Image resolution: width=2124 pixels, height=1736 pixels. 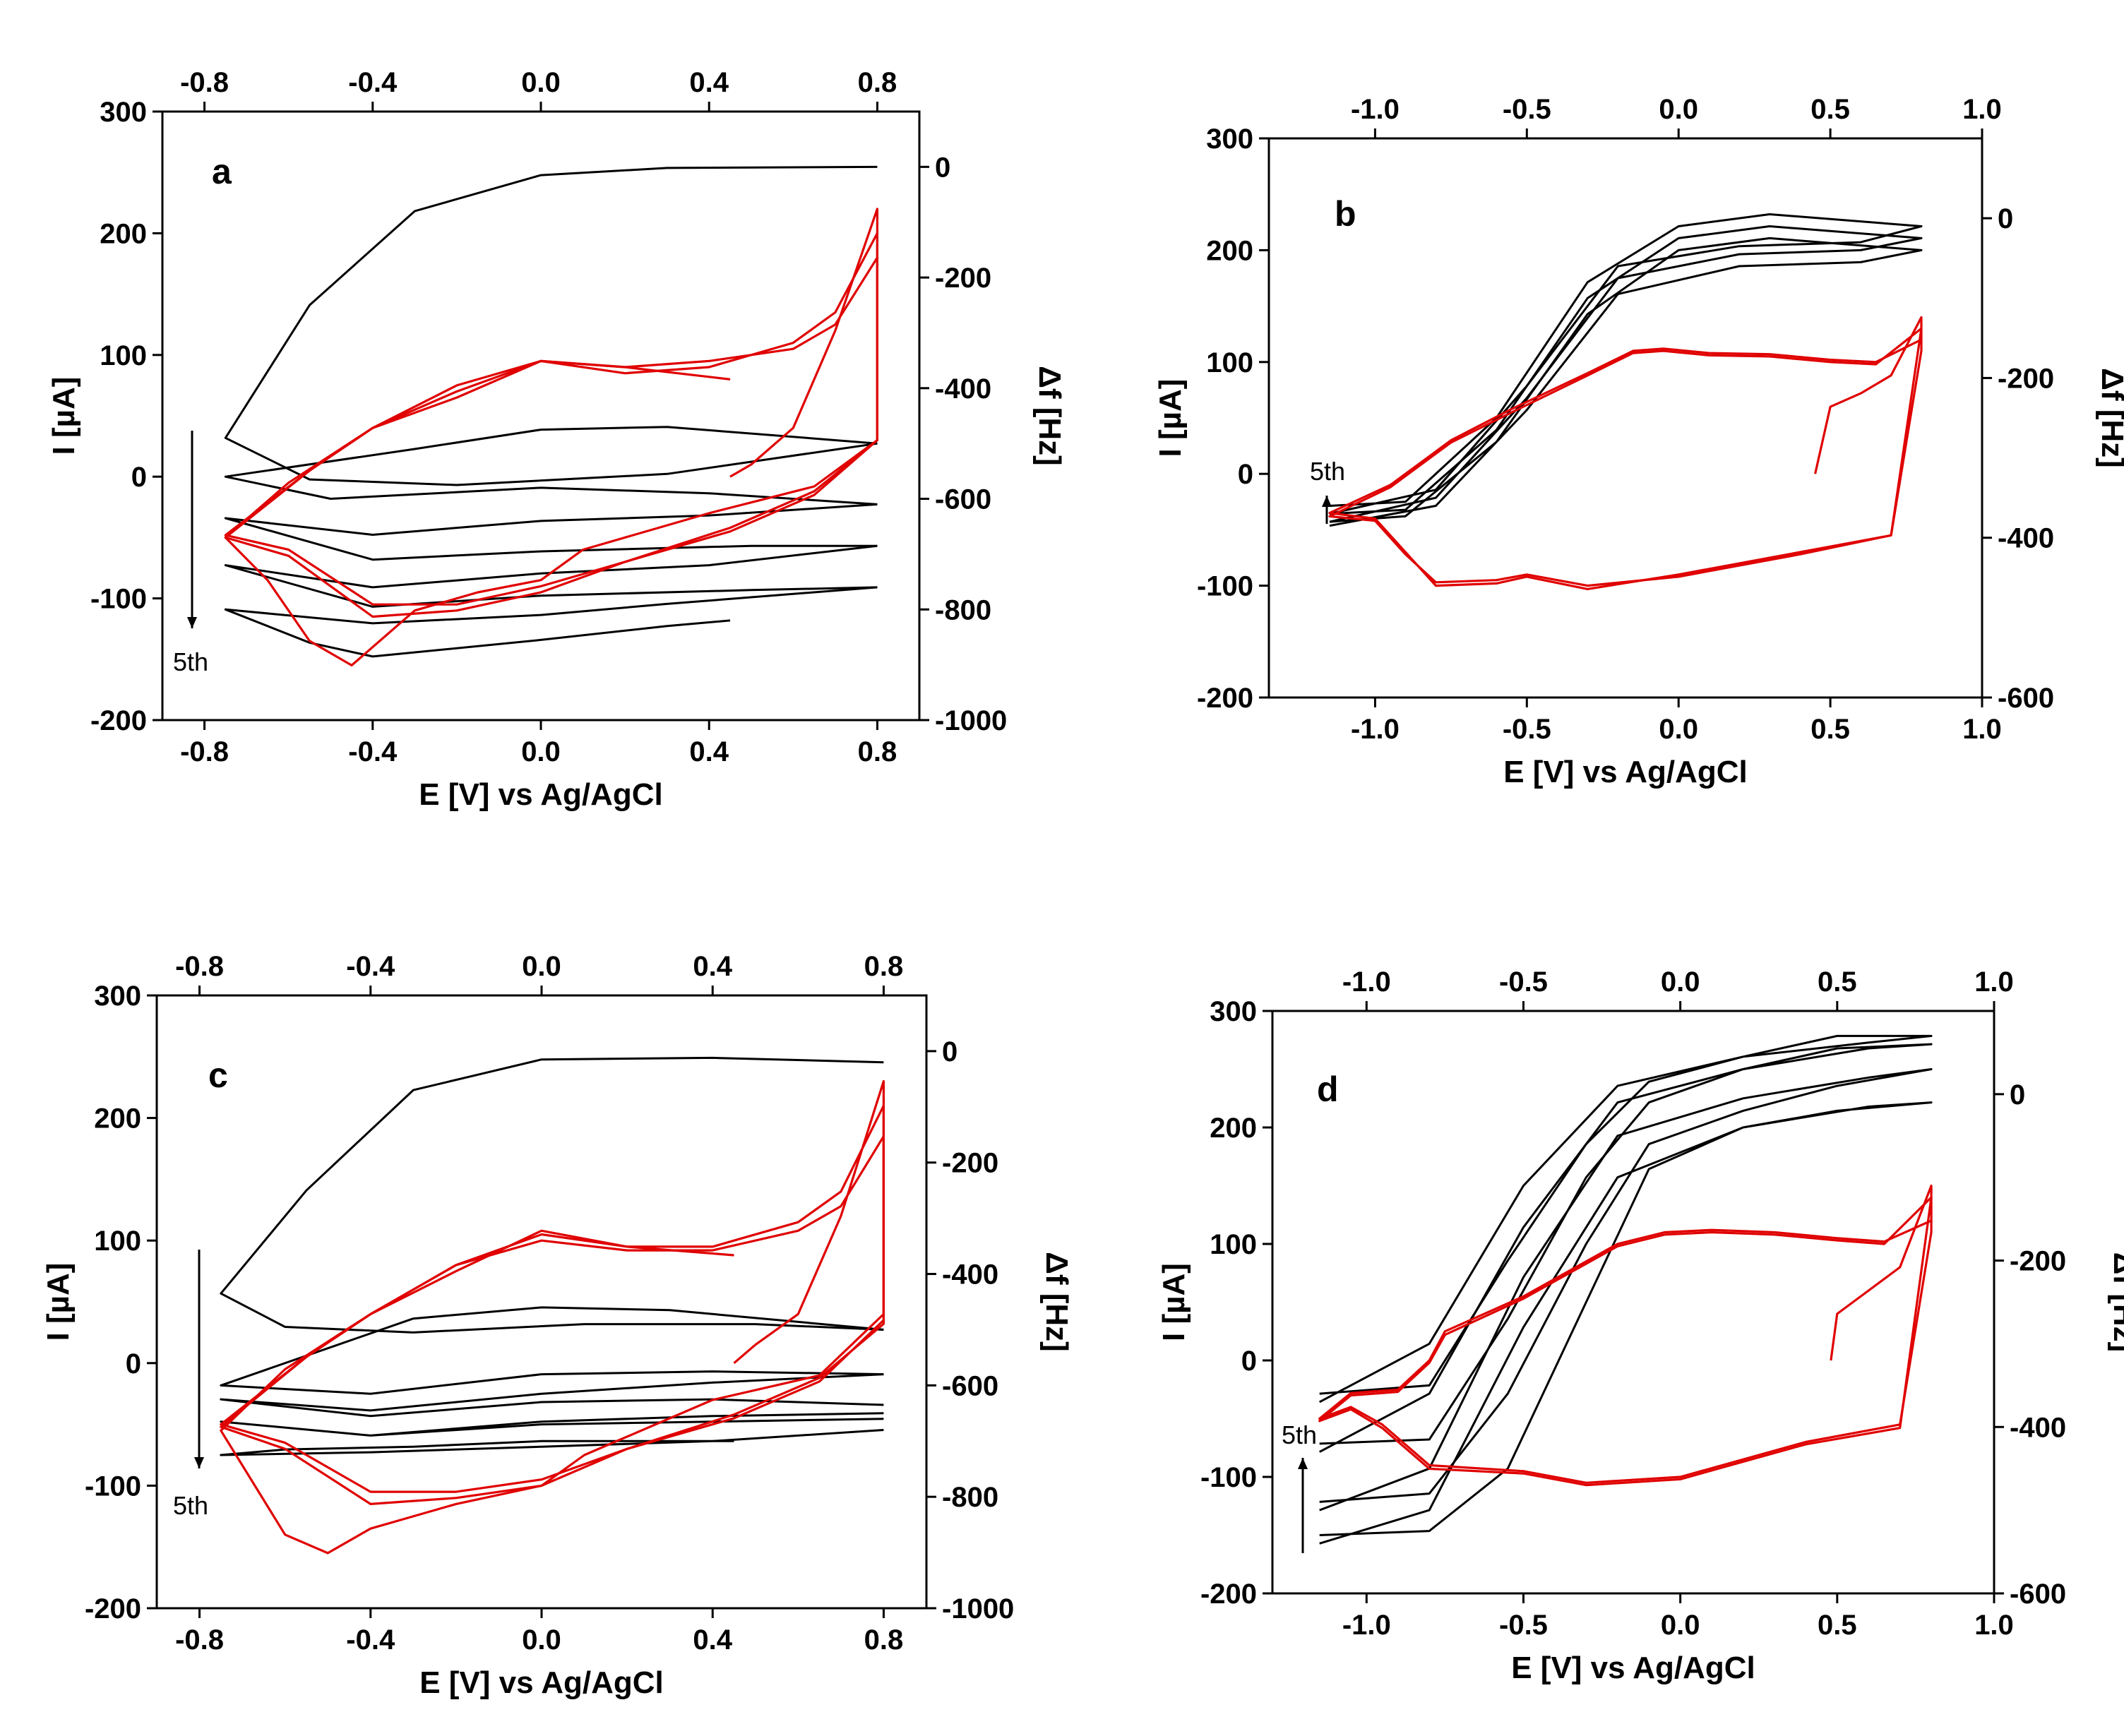 What do you see at coordinates (1830, 729) in the screenshot?
I see `x-tick-label: 0.5` at bounding box center [1830, 729].